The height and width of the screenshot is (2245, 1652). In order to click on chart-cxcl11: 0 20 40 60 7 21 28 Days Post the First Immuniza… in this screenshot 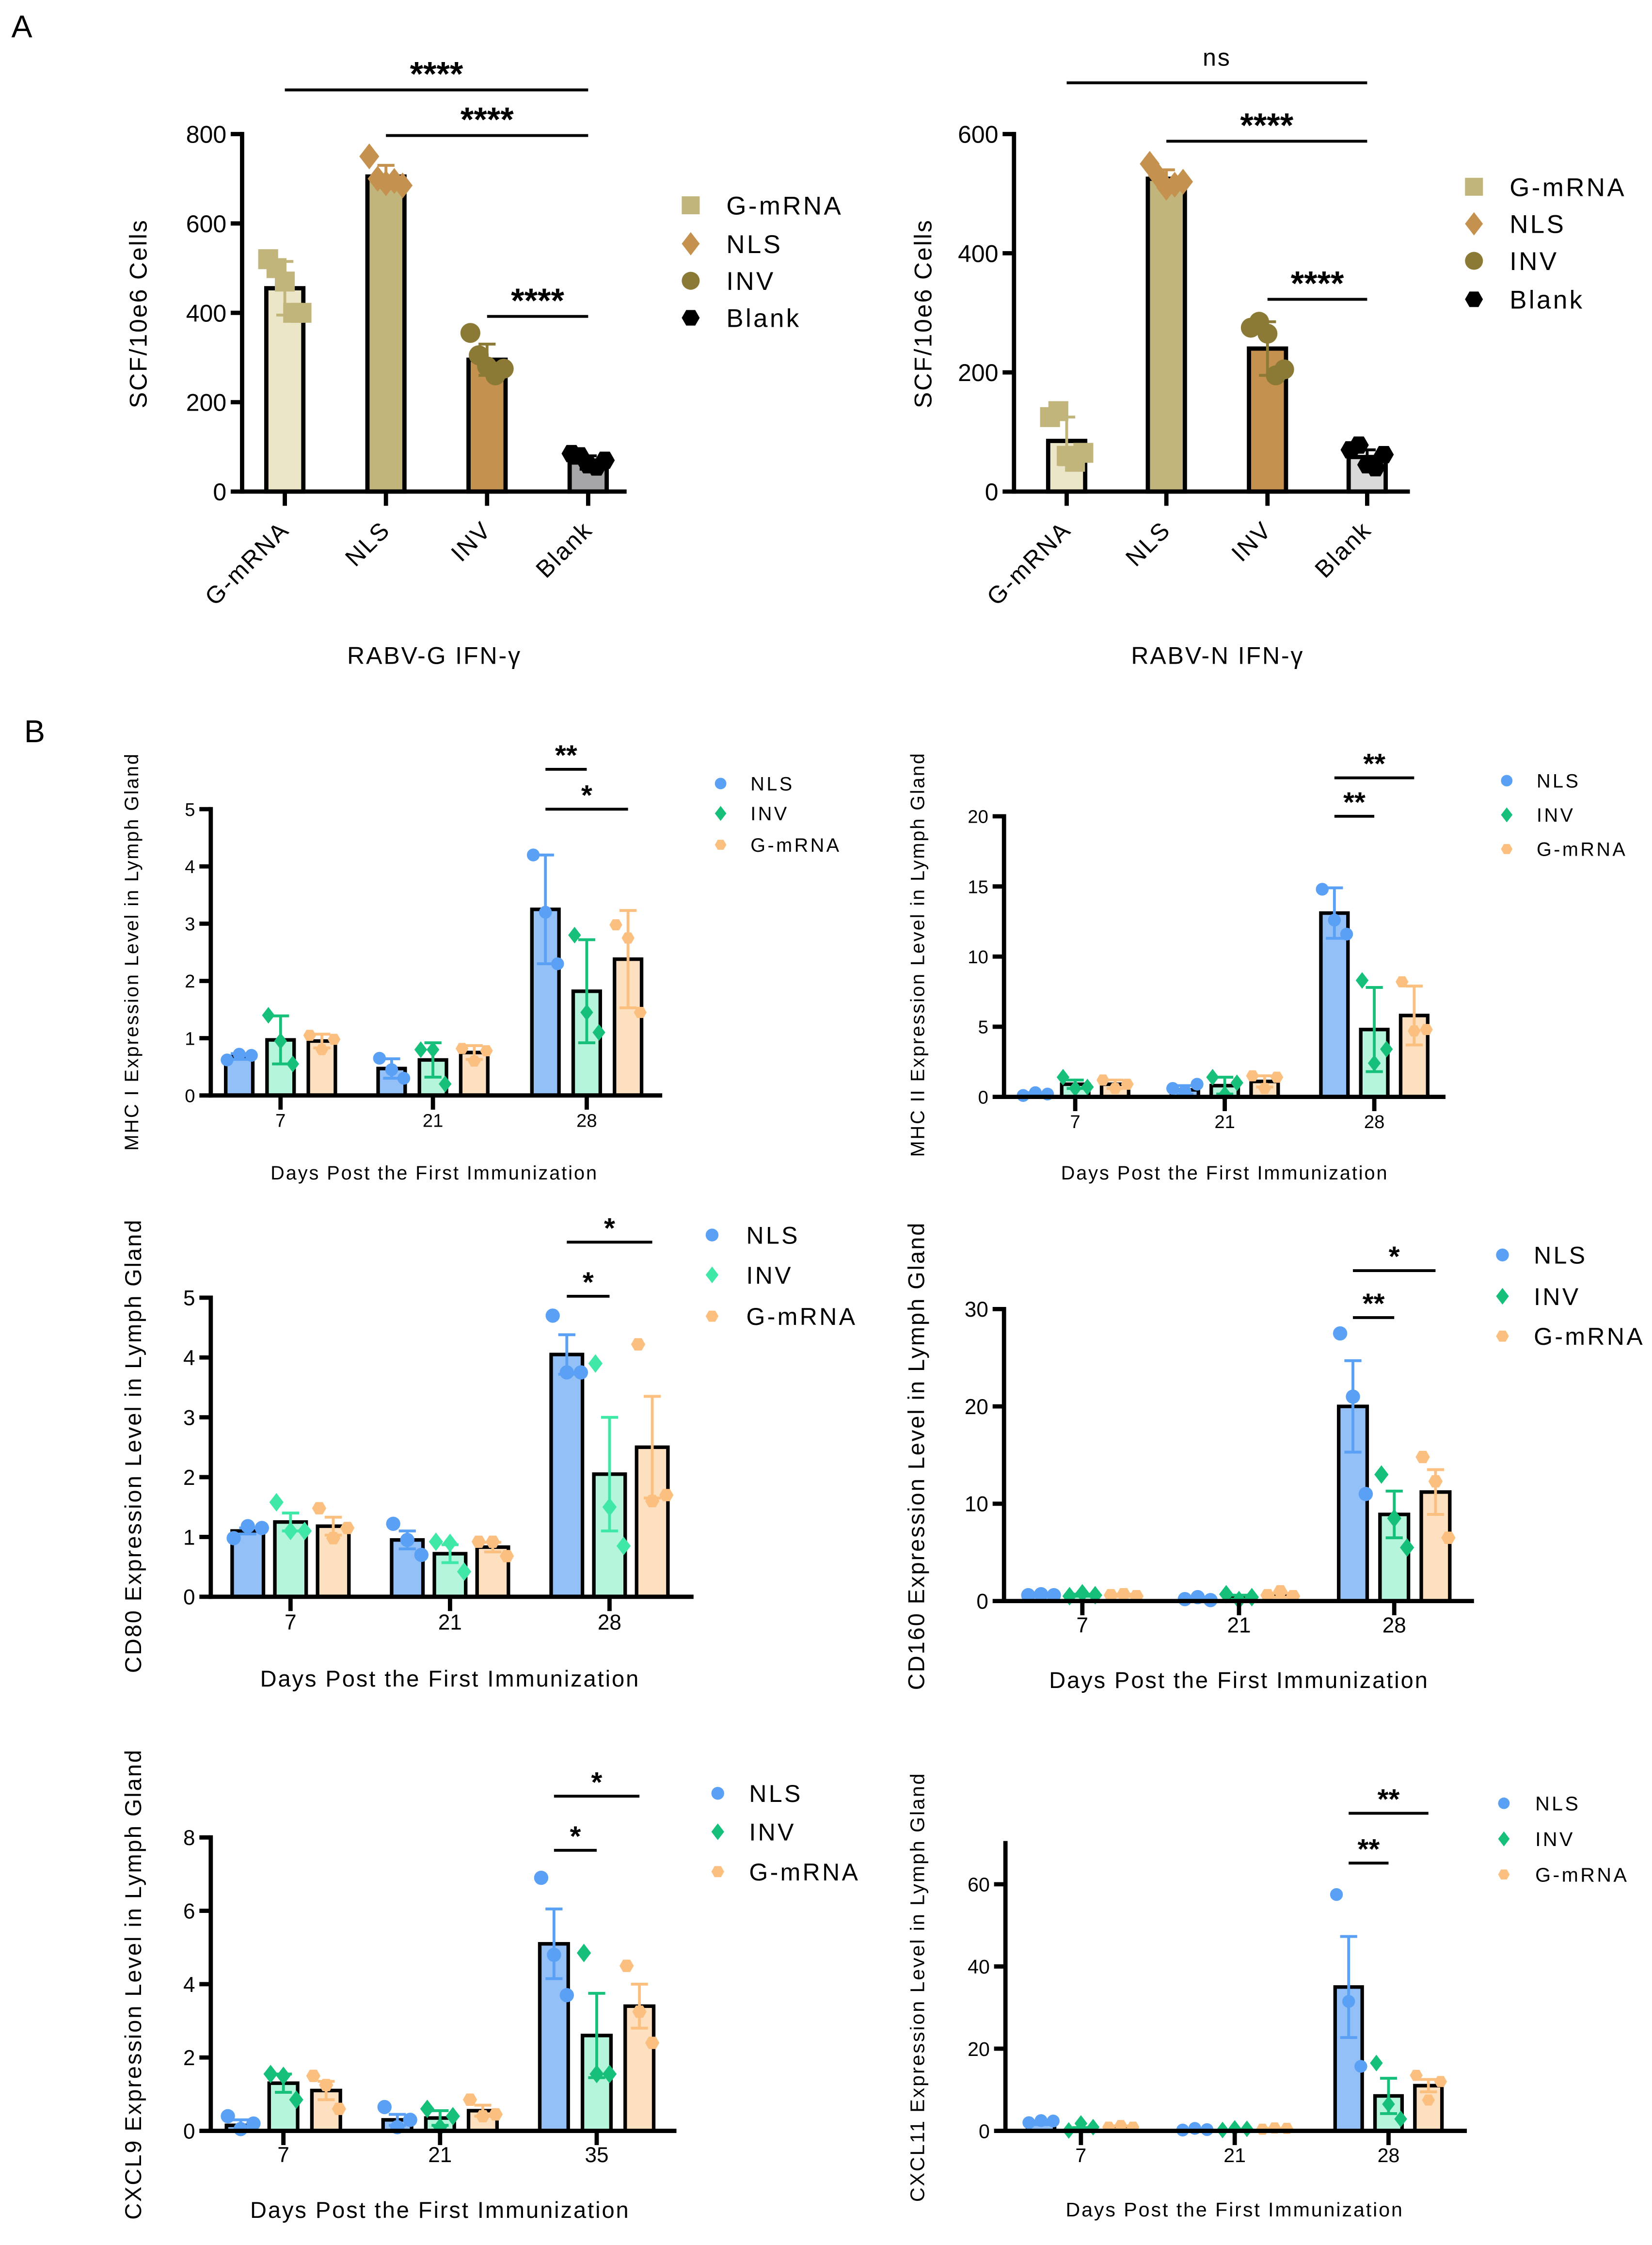, I will do `click(1267, 1996)`.